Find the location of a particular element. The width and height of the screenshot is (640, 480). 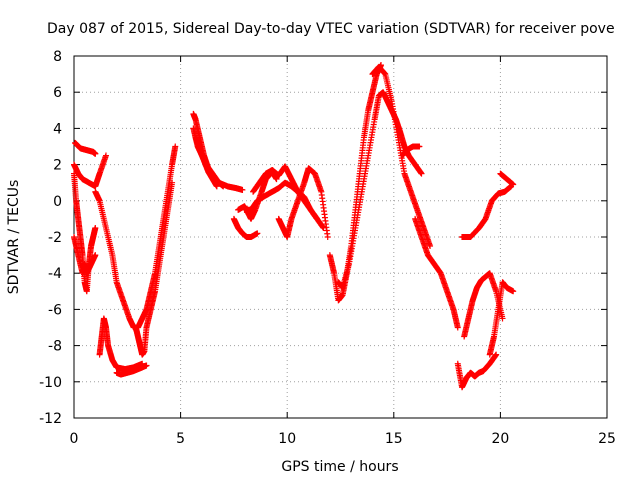

x-axis-label: GPS time / hours is located at coordinates (339, 467).